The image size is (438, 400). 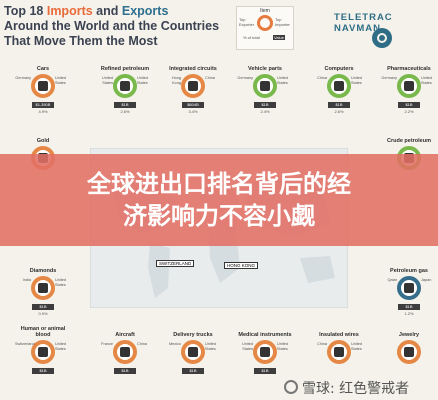 What do you see at coordinates (193, 335) in the screenshot?
I see `item-label: Delivery trucks` at bounding box center [193, 335].